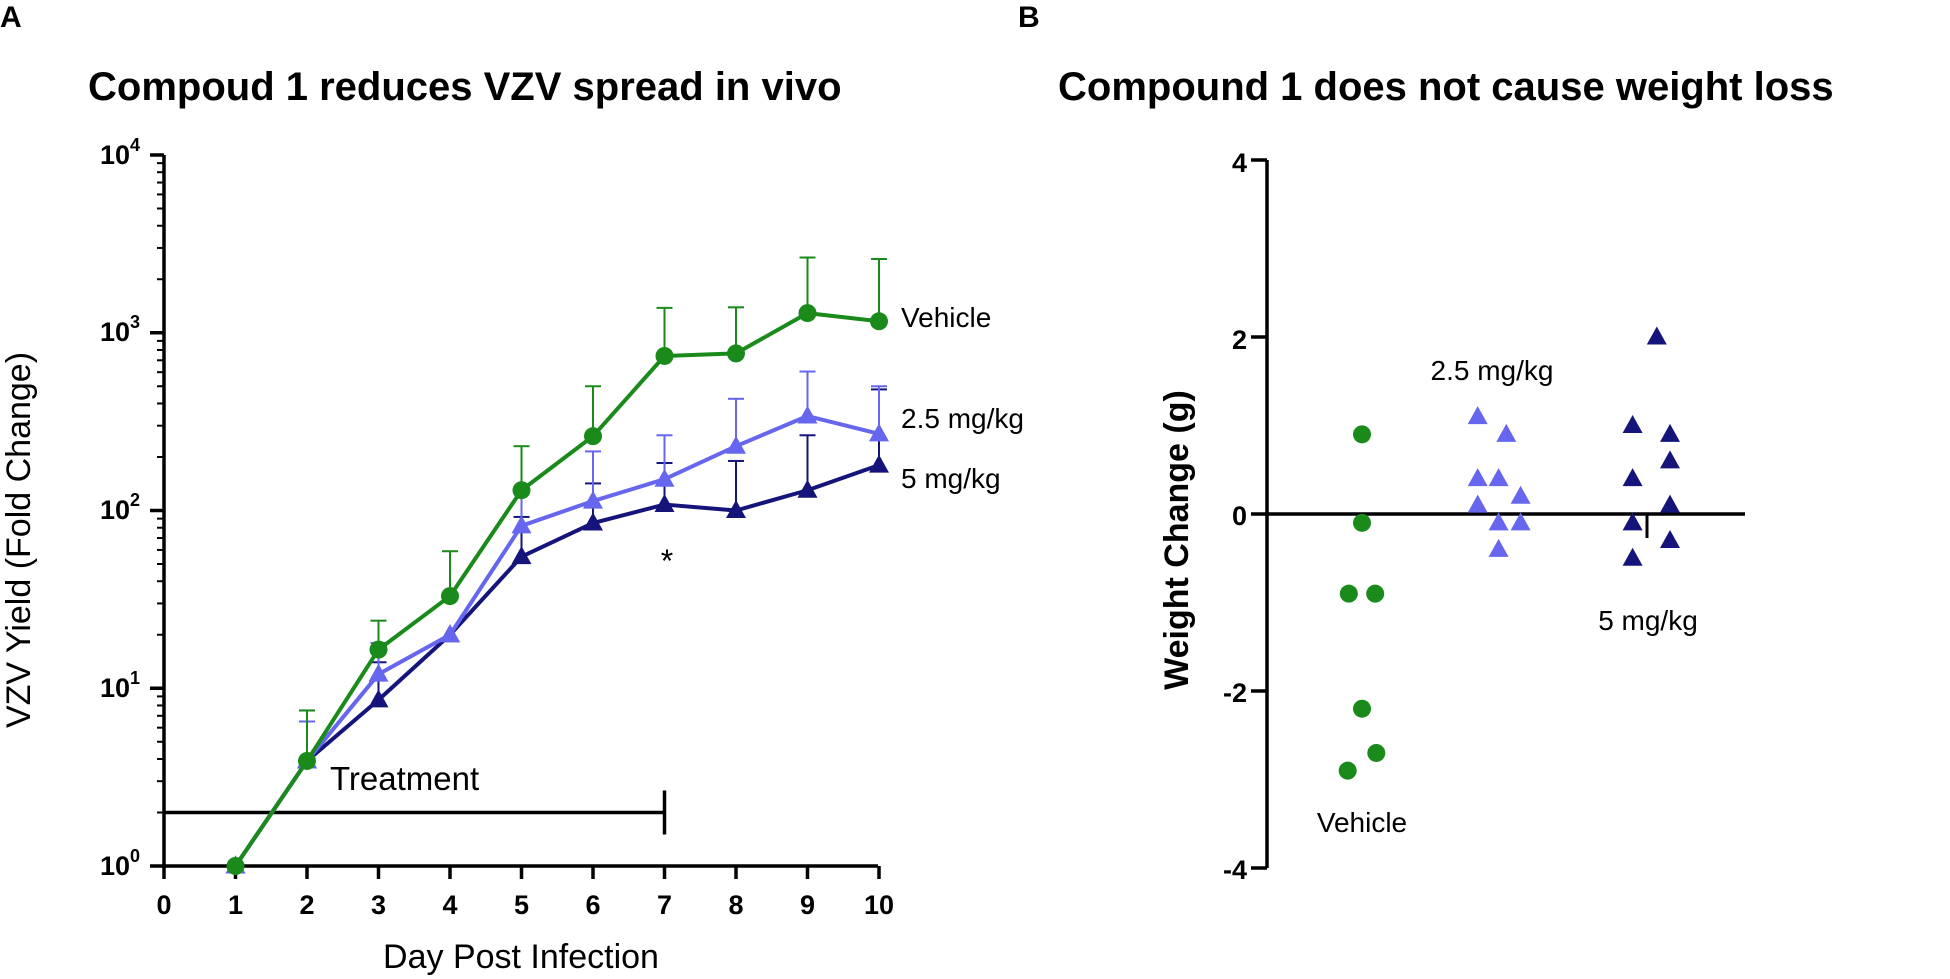  Describe the element at coordinates (592, 905) in the screenshot. I see `x-tick-label: 6` at that location.